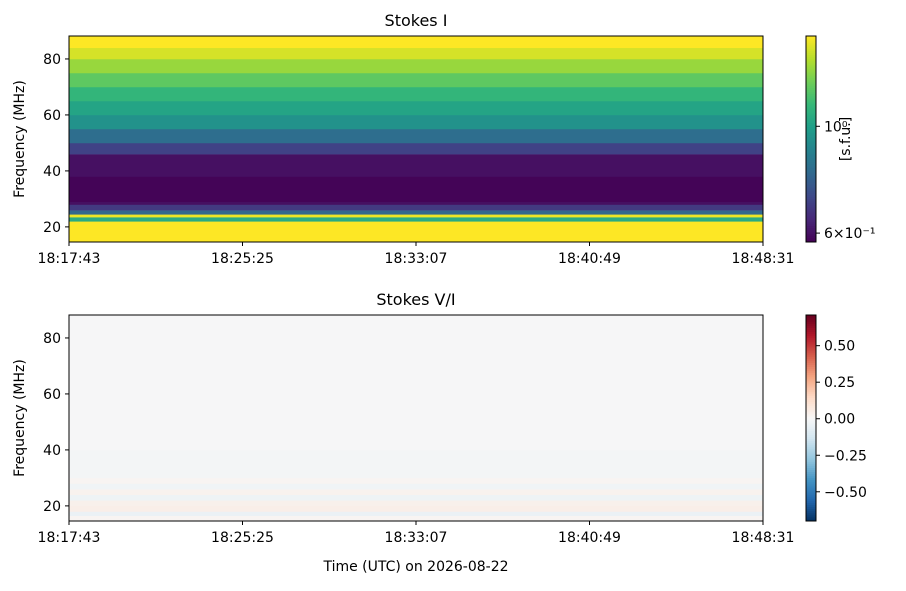 Image resolution: width=906 pixels, height=591 pixels. Describe the element at coordinates (20, 139) in the screenshot. I see `y-axis-label: Frequency (MHz)` at that location.